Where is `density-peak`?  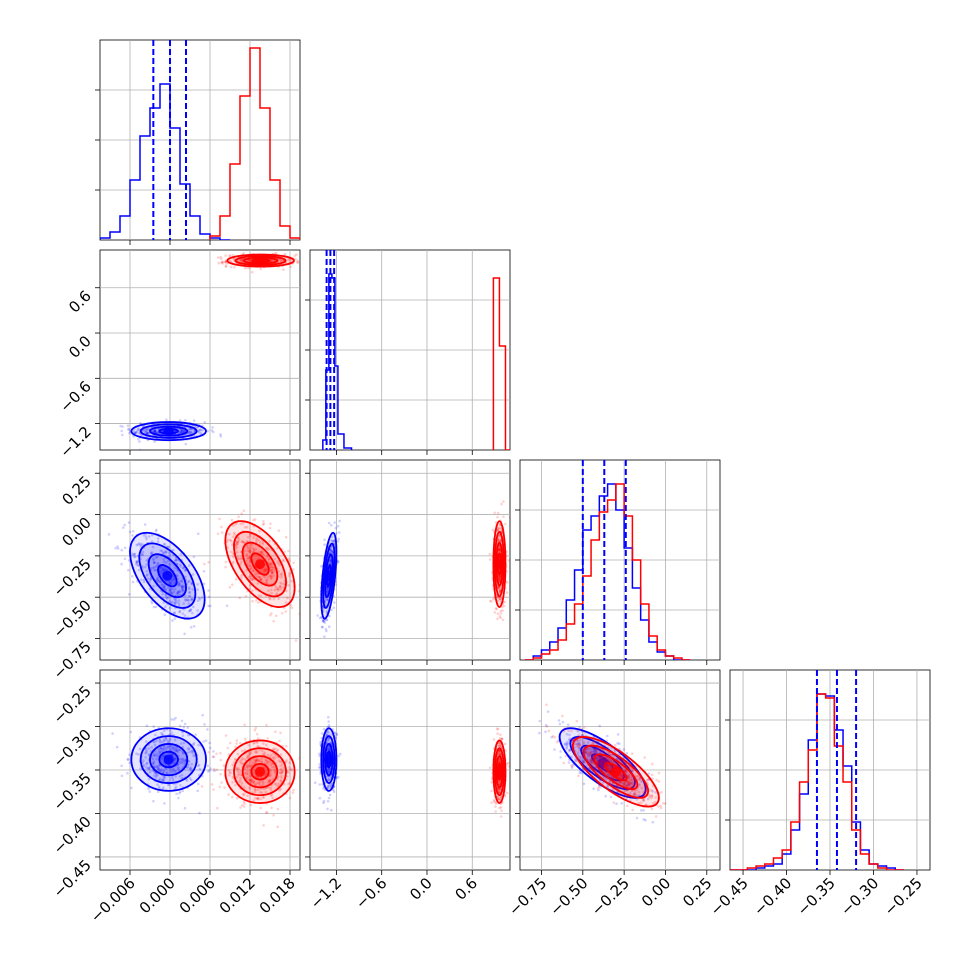 density-peak is located at coordinates (167, 575).